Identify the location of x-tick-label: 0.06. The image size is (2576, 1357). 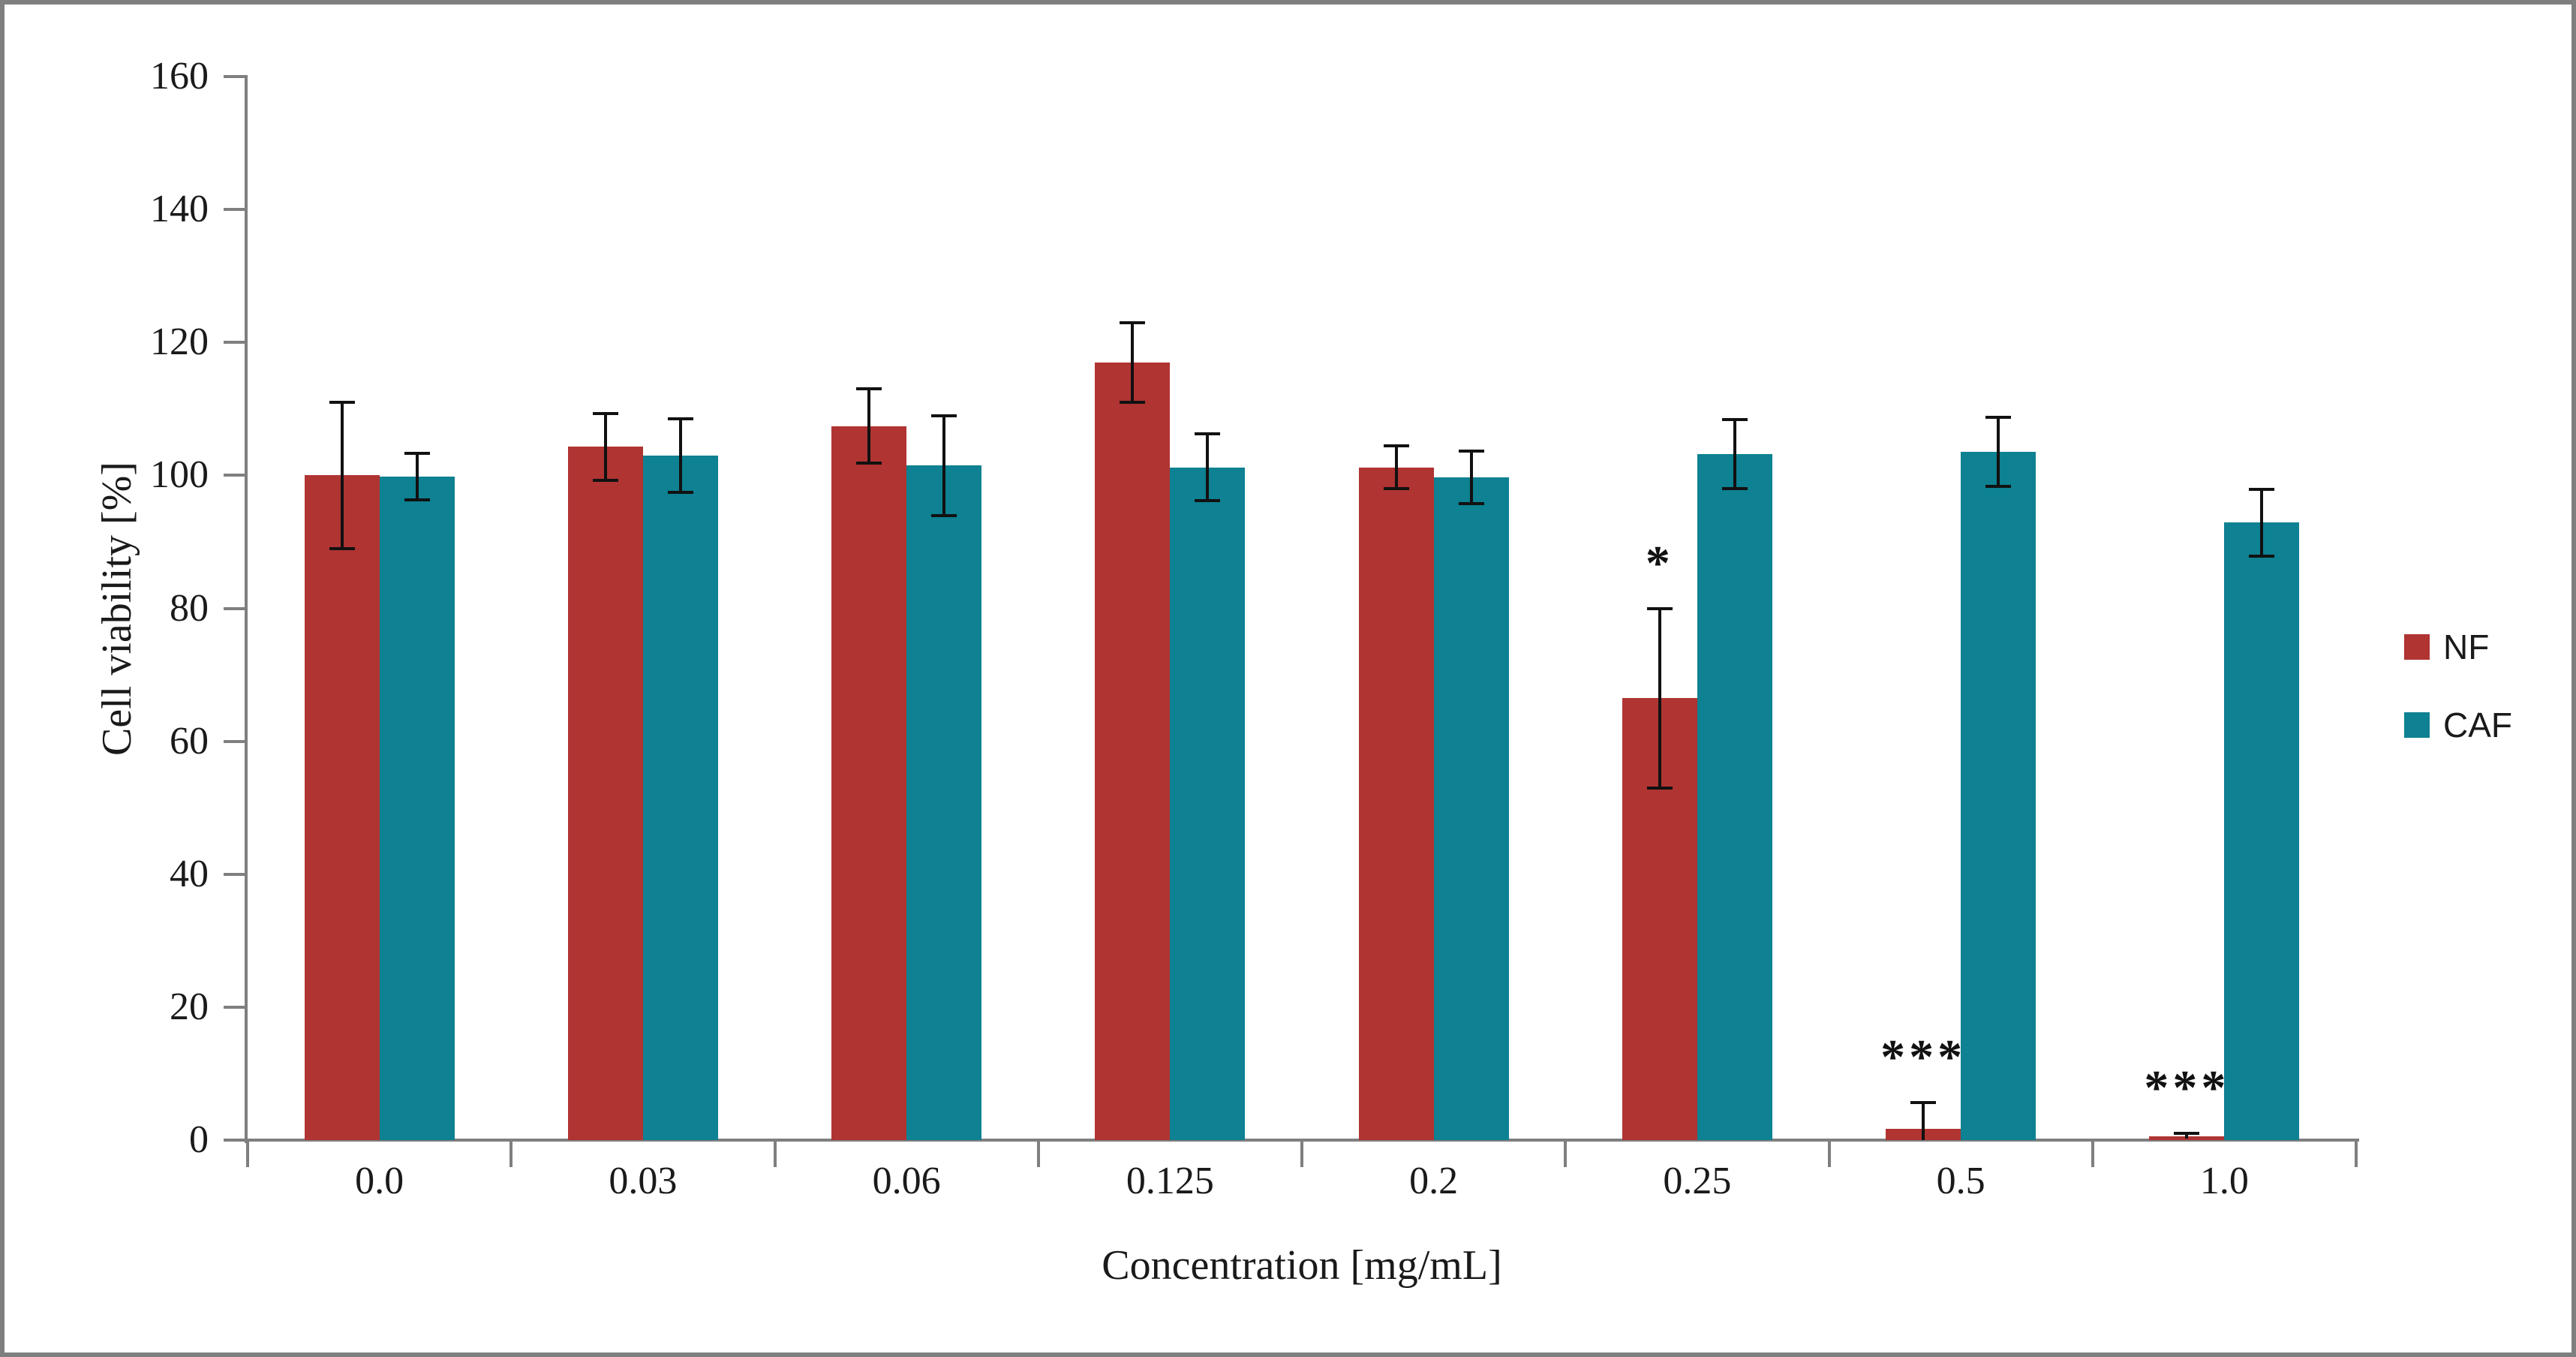
(906, 1181).